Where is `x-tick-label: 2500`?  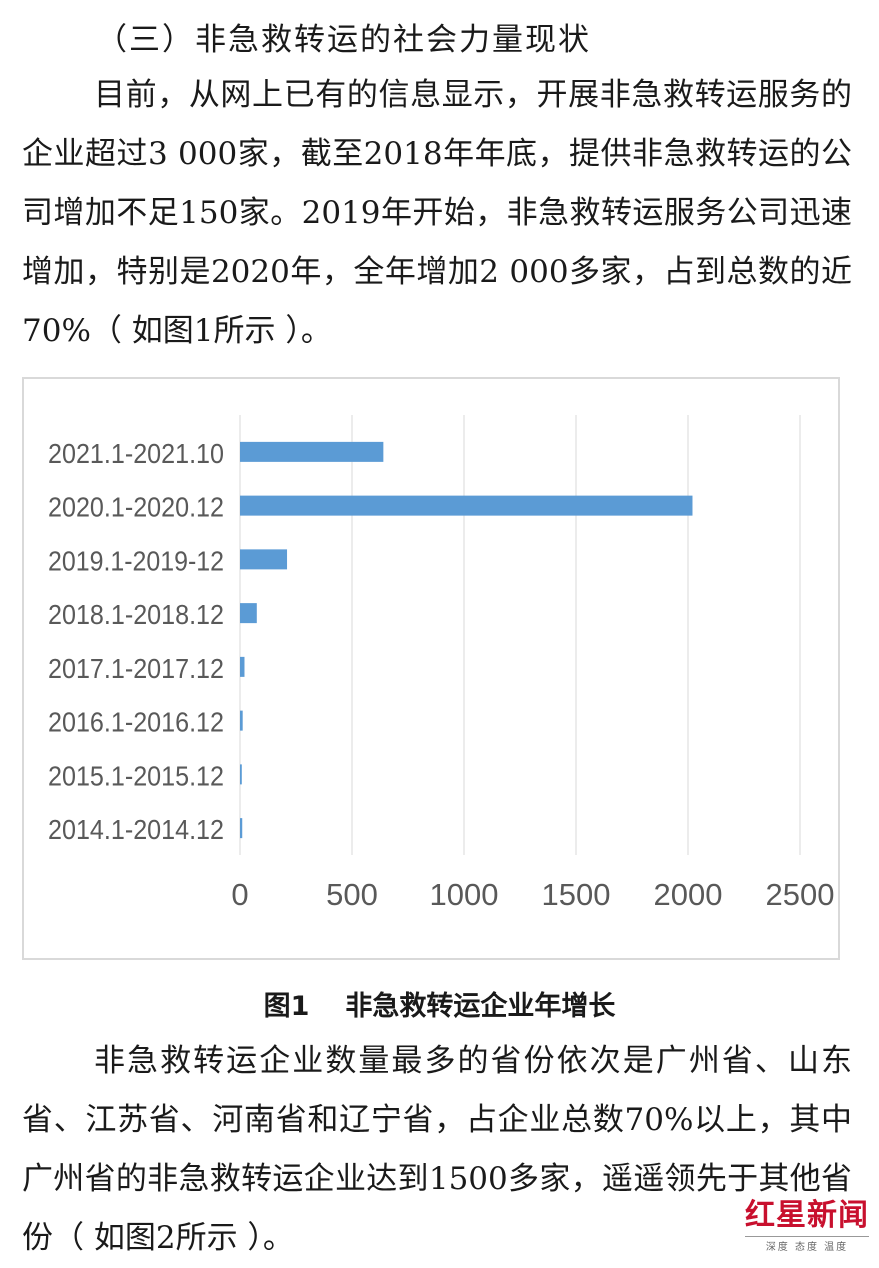
x-tick-label: 2500 is located at coordinates (800, 894).